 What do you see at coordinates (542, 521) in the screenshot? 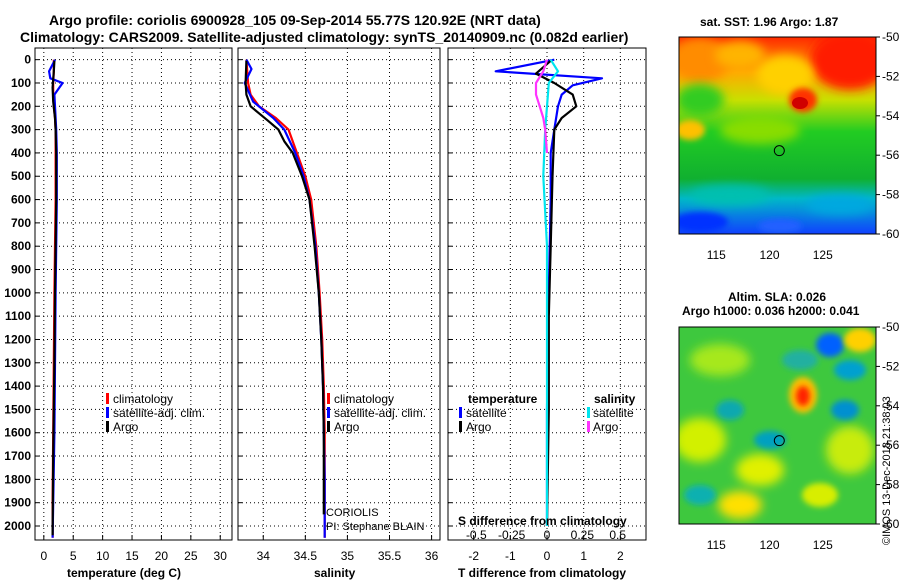
I see `s-difference-label: S difference from climatology` at bounding box center [542, 521].